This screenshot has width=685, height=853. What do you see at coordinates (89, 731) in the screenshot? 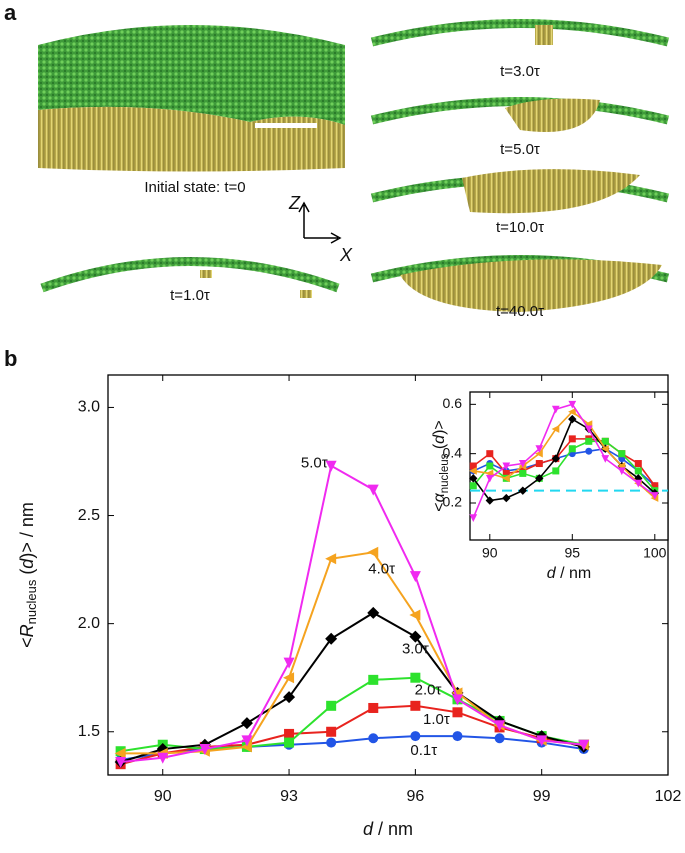
I see `y-tick-label: 1.5` at bounding box center [89, 731].